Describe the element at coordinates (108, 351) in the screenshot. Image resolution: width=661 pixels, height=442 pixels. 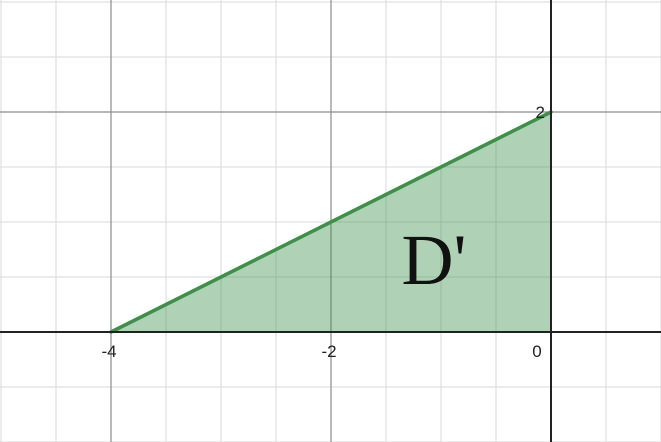
I see `x-tick-label: -4` at that location.